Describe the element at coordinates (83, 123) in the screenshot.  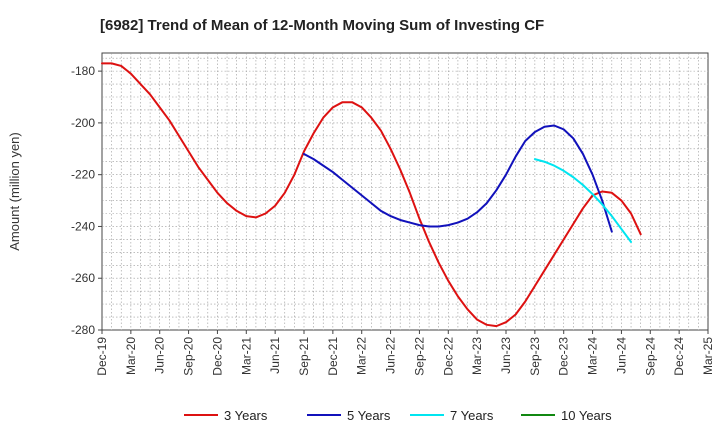
I see `y-tick-label: -200` at that location.